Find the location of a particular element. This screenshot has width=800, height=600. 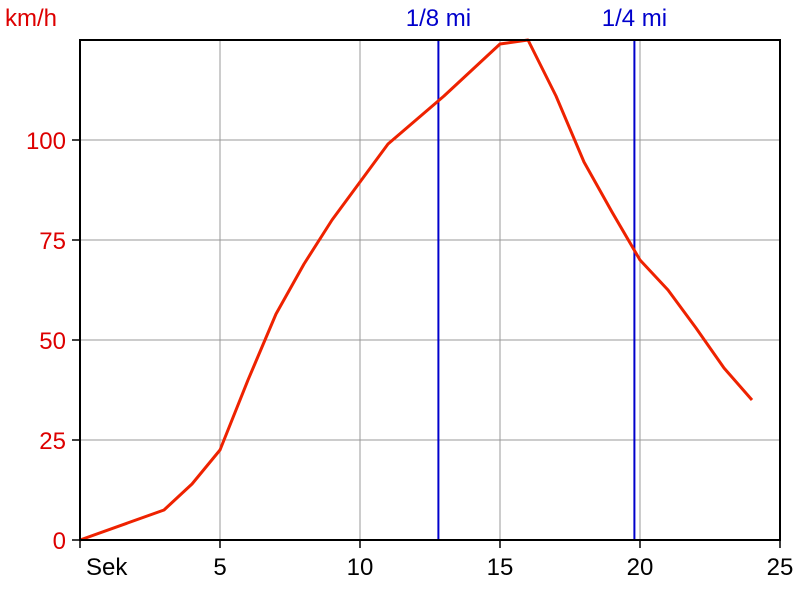

x-tick-label: 25 is located at coordinates (780, 567).